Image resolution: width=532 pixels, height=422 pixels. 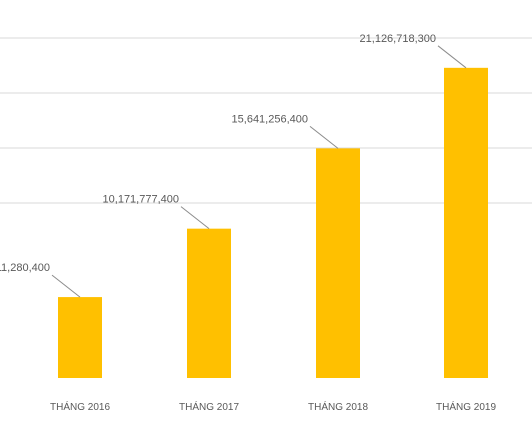 I want to click on data-label-4: 21,126,718,300, so click(x=398, y=39).